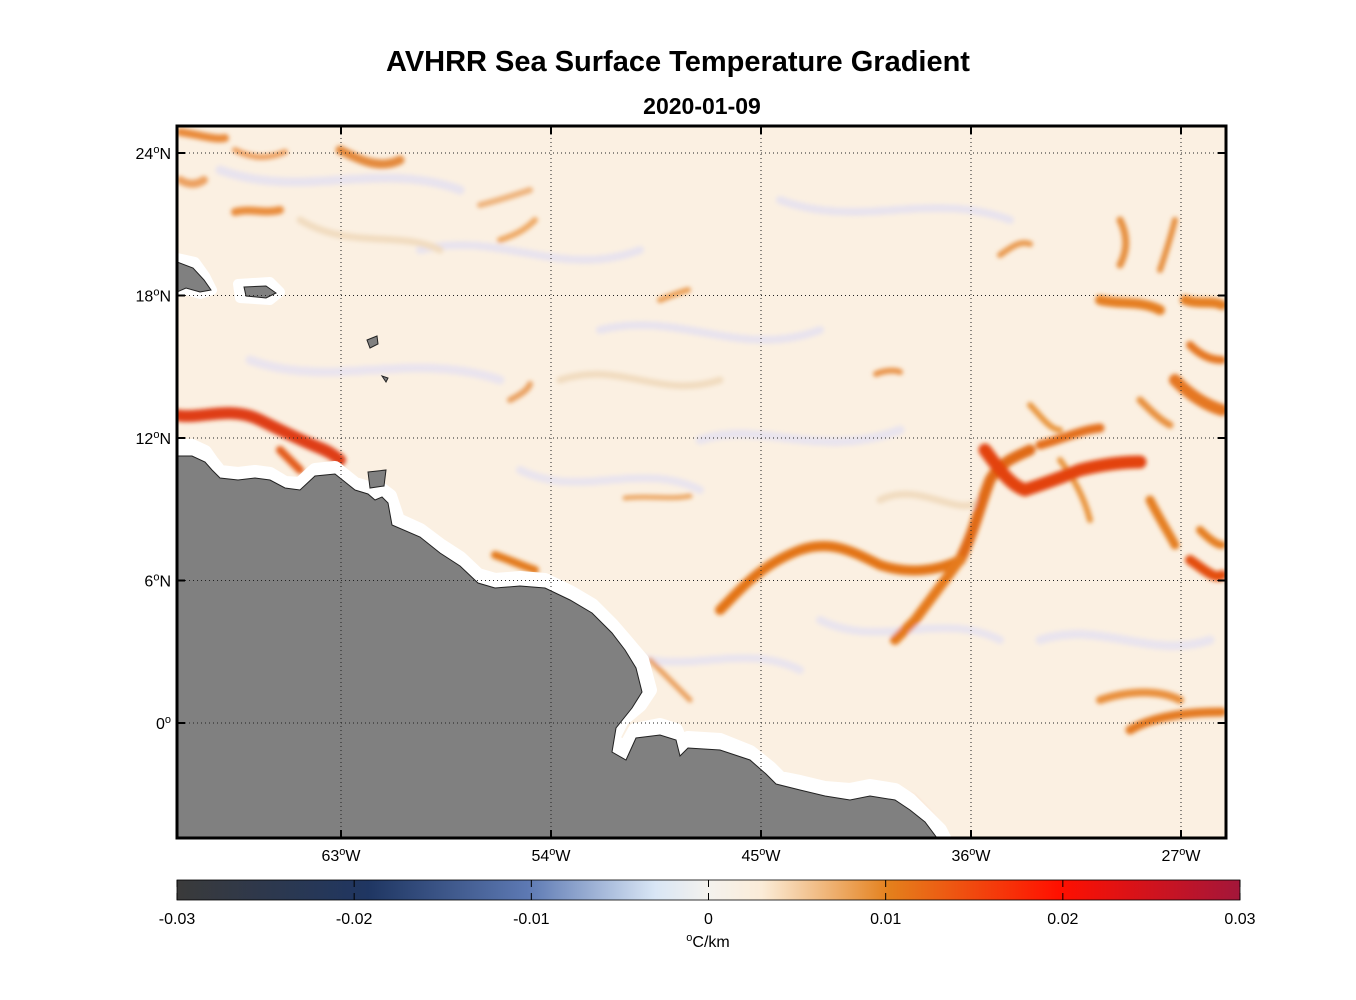  Describe the element at coordinates (153, 296) in the screenshot. I see `lat-tick-label: 18oN` at that location.